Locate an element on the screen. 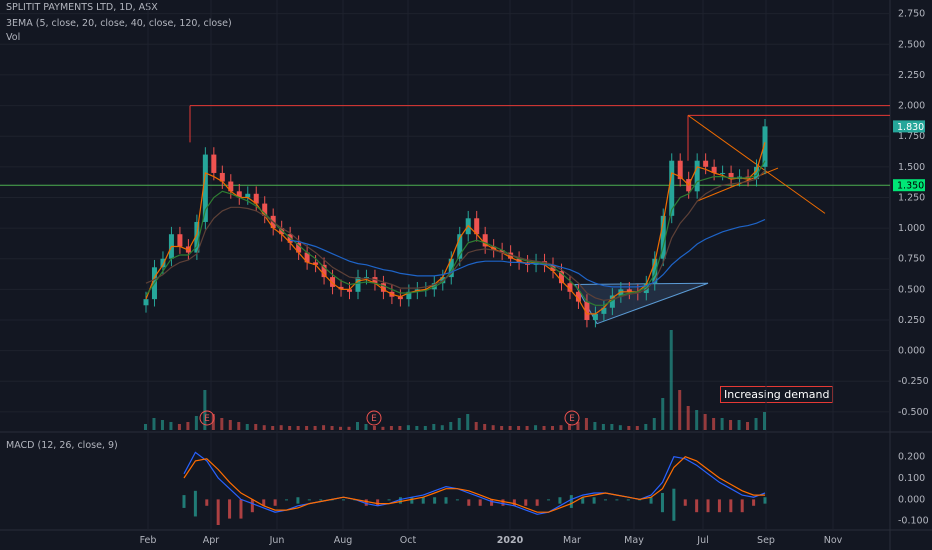 Image resolution: width=932 pixels, height=550 pixels. y-tick-label: 1.000 is located at coordinates (911, 228).